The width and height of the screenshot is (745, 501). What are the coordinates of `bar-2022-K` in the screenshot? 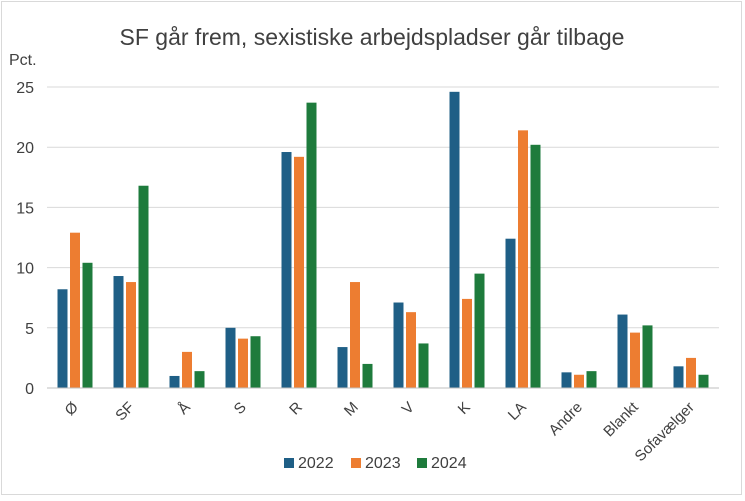 It's located at (454, 239).